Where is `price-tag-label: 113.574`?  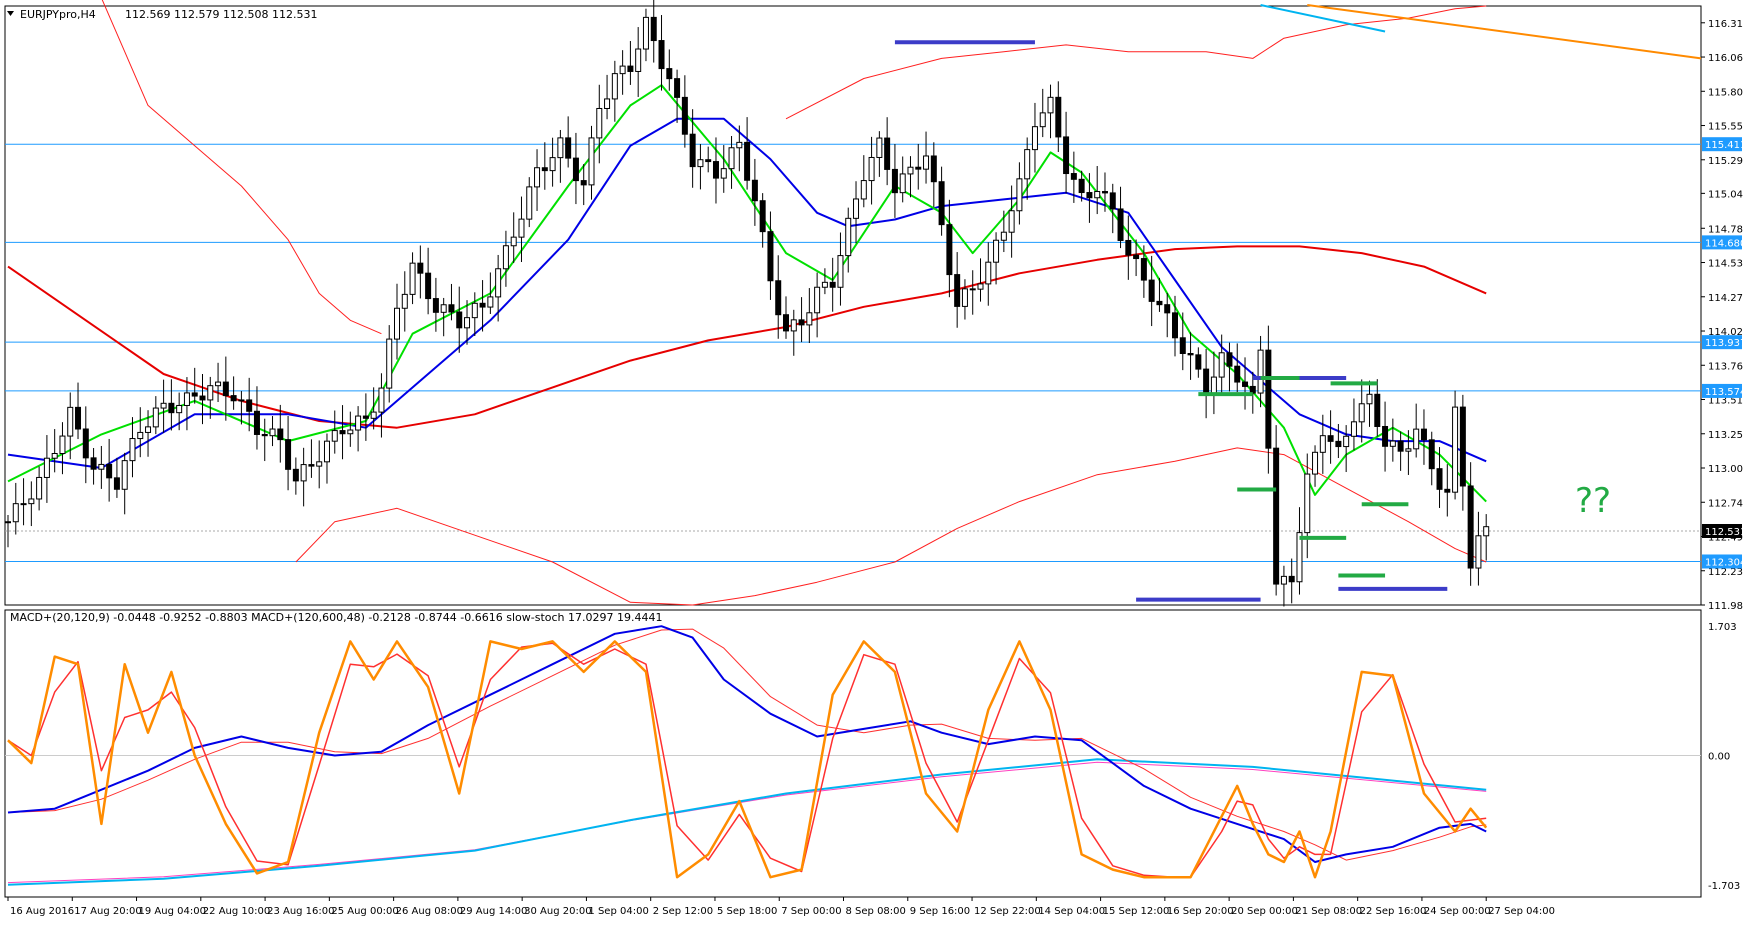 price-tag-label: 113.574 is located at coordinates (1724, 392).